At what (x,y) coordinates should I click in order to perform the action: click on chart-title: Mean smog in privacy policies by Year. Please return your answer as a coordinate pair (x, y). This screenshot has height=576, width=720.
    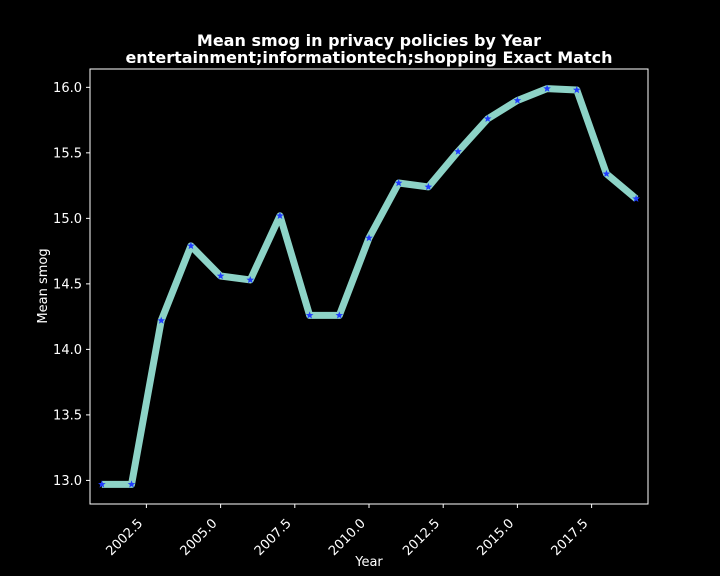
    Looking at the image, I should click on (369, 40).